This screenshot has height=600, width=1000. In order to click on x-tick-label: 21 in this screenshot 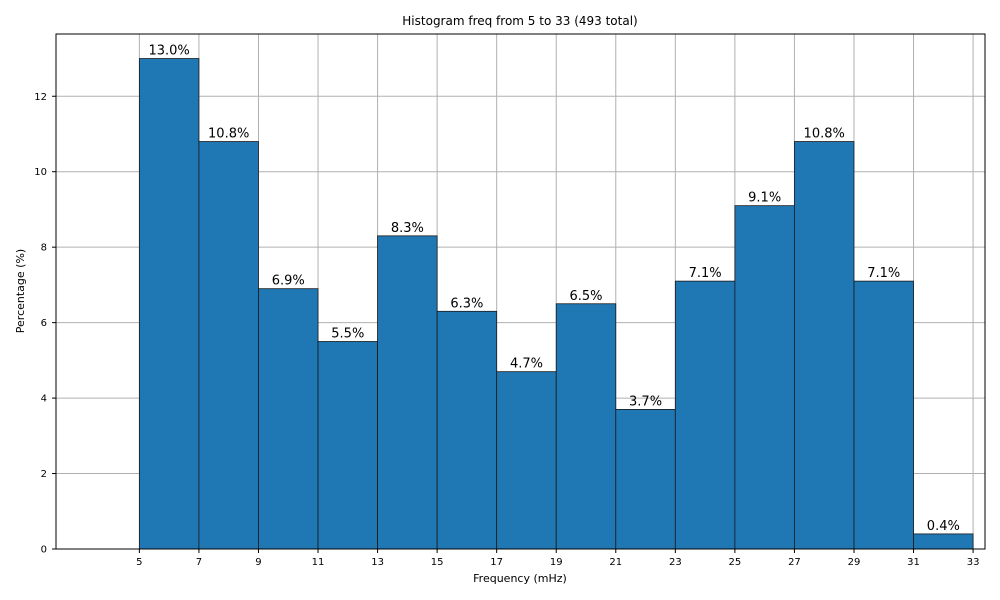, I will do `click(615, 562)`.